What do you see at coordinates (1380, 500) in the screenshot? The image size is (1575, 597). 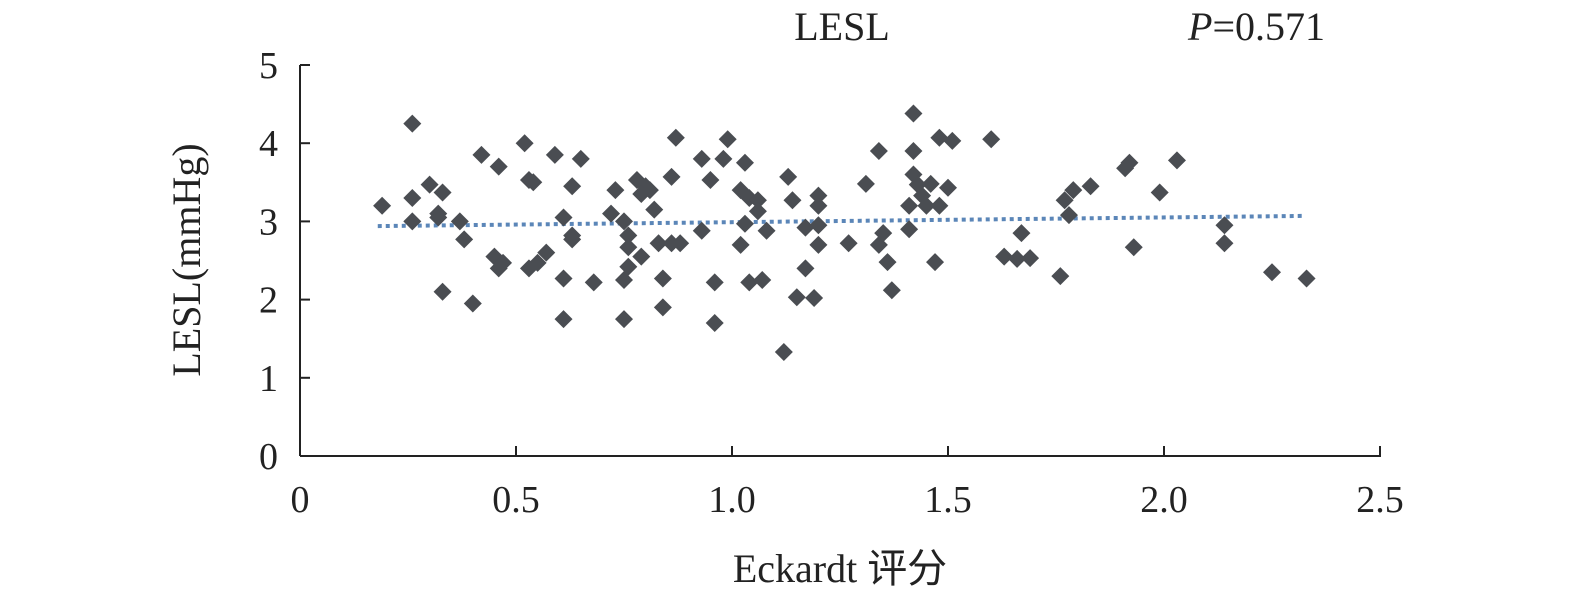 I see `x-tick-label: 2.5` at bounding box center [1380, 500].